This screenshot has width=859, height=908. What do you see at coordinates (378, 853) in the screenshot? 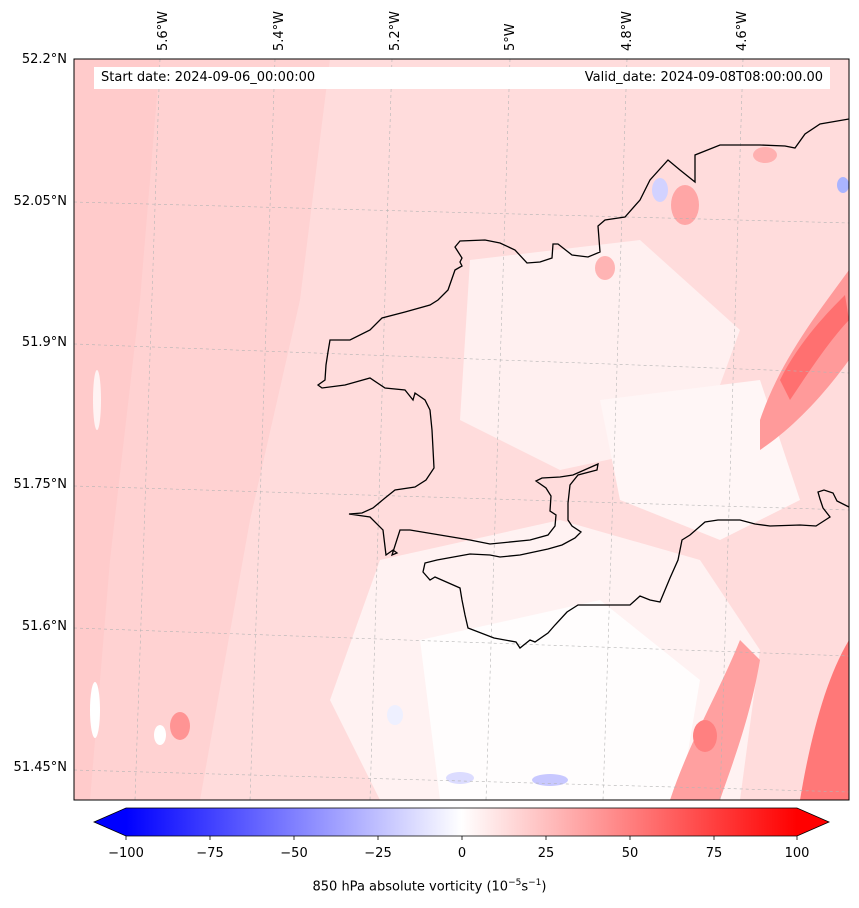
I see `colorbar-tick: −25` at bounding box center [378, 853].